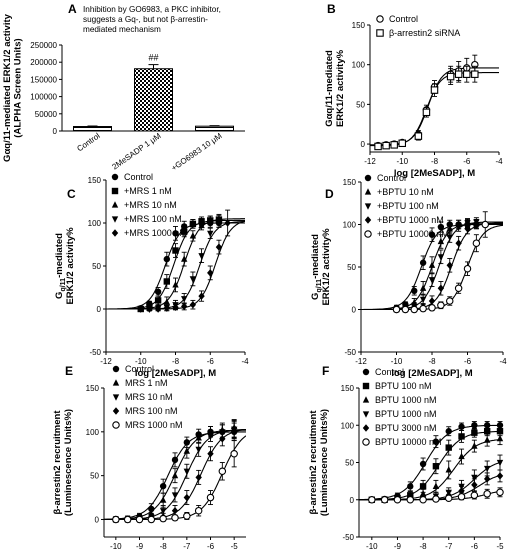 This screenshot has height=549, width=513. I want to click on panel-f-y-axis-title-line: β-arrestin2 recruitment, so click(313, 462).